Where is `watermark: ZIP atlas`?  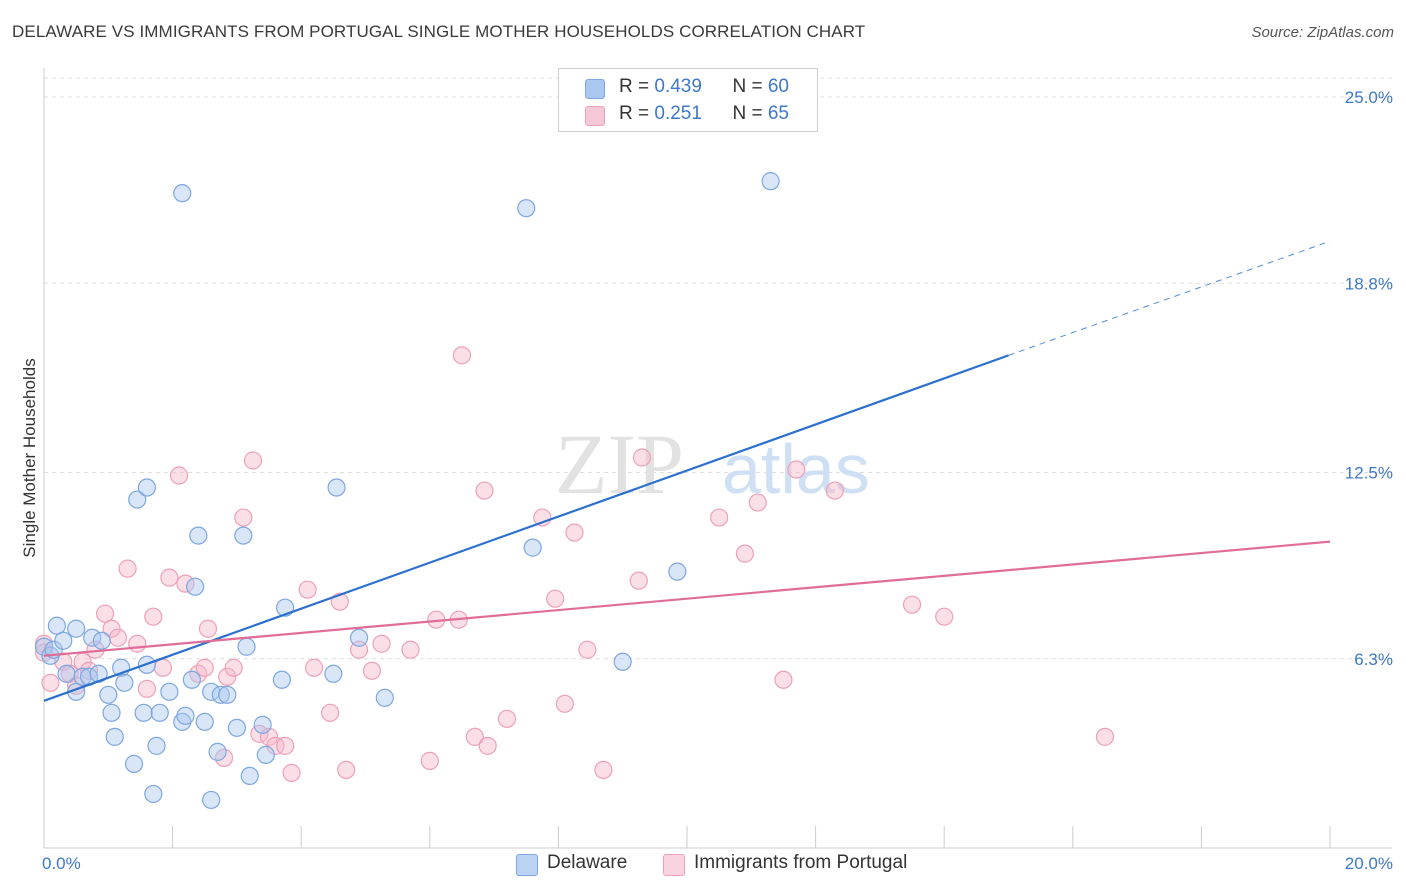 watermark: ZIP atlas is located at coordinates (712, 464).